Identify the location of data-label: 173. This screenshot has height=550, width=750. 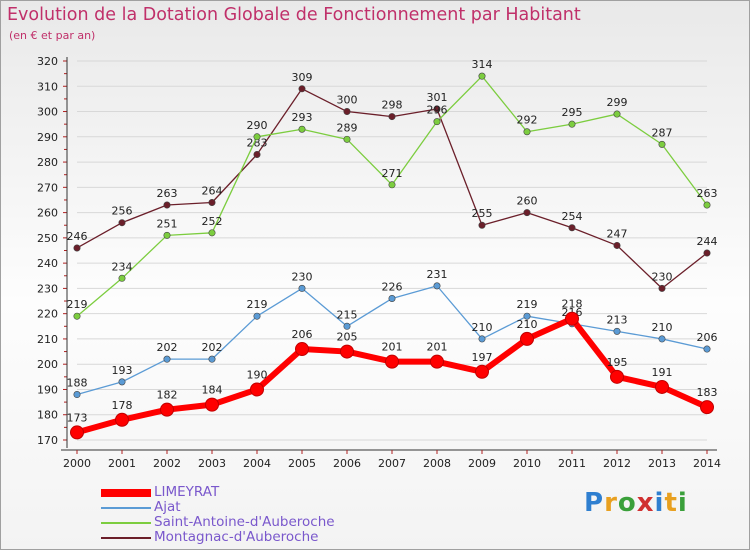
(77, 417).